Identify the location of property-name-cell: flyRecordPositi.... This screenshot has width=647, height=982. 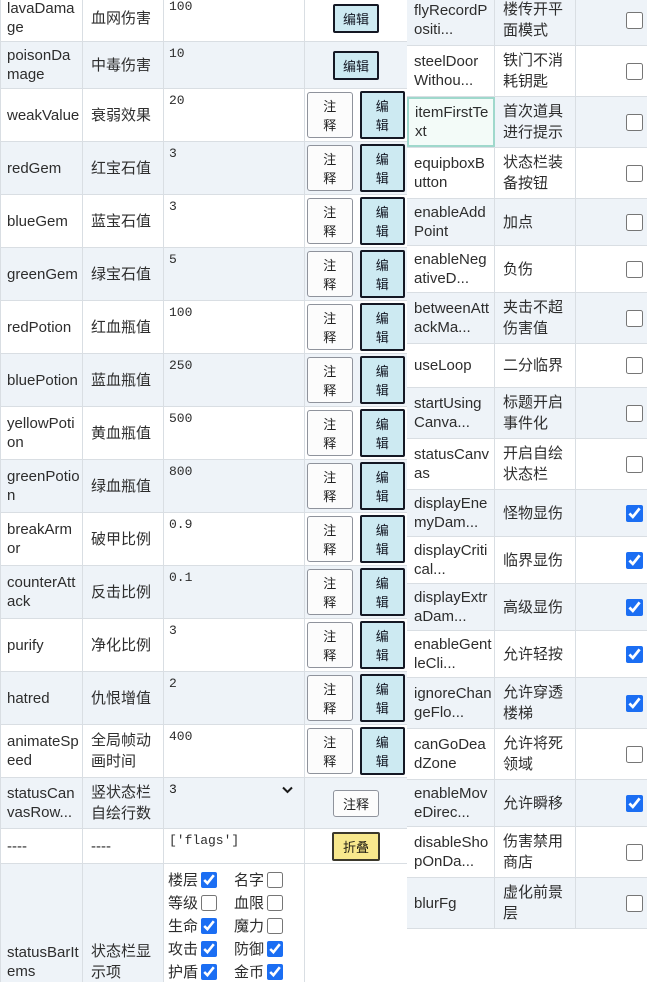
(451, 22).